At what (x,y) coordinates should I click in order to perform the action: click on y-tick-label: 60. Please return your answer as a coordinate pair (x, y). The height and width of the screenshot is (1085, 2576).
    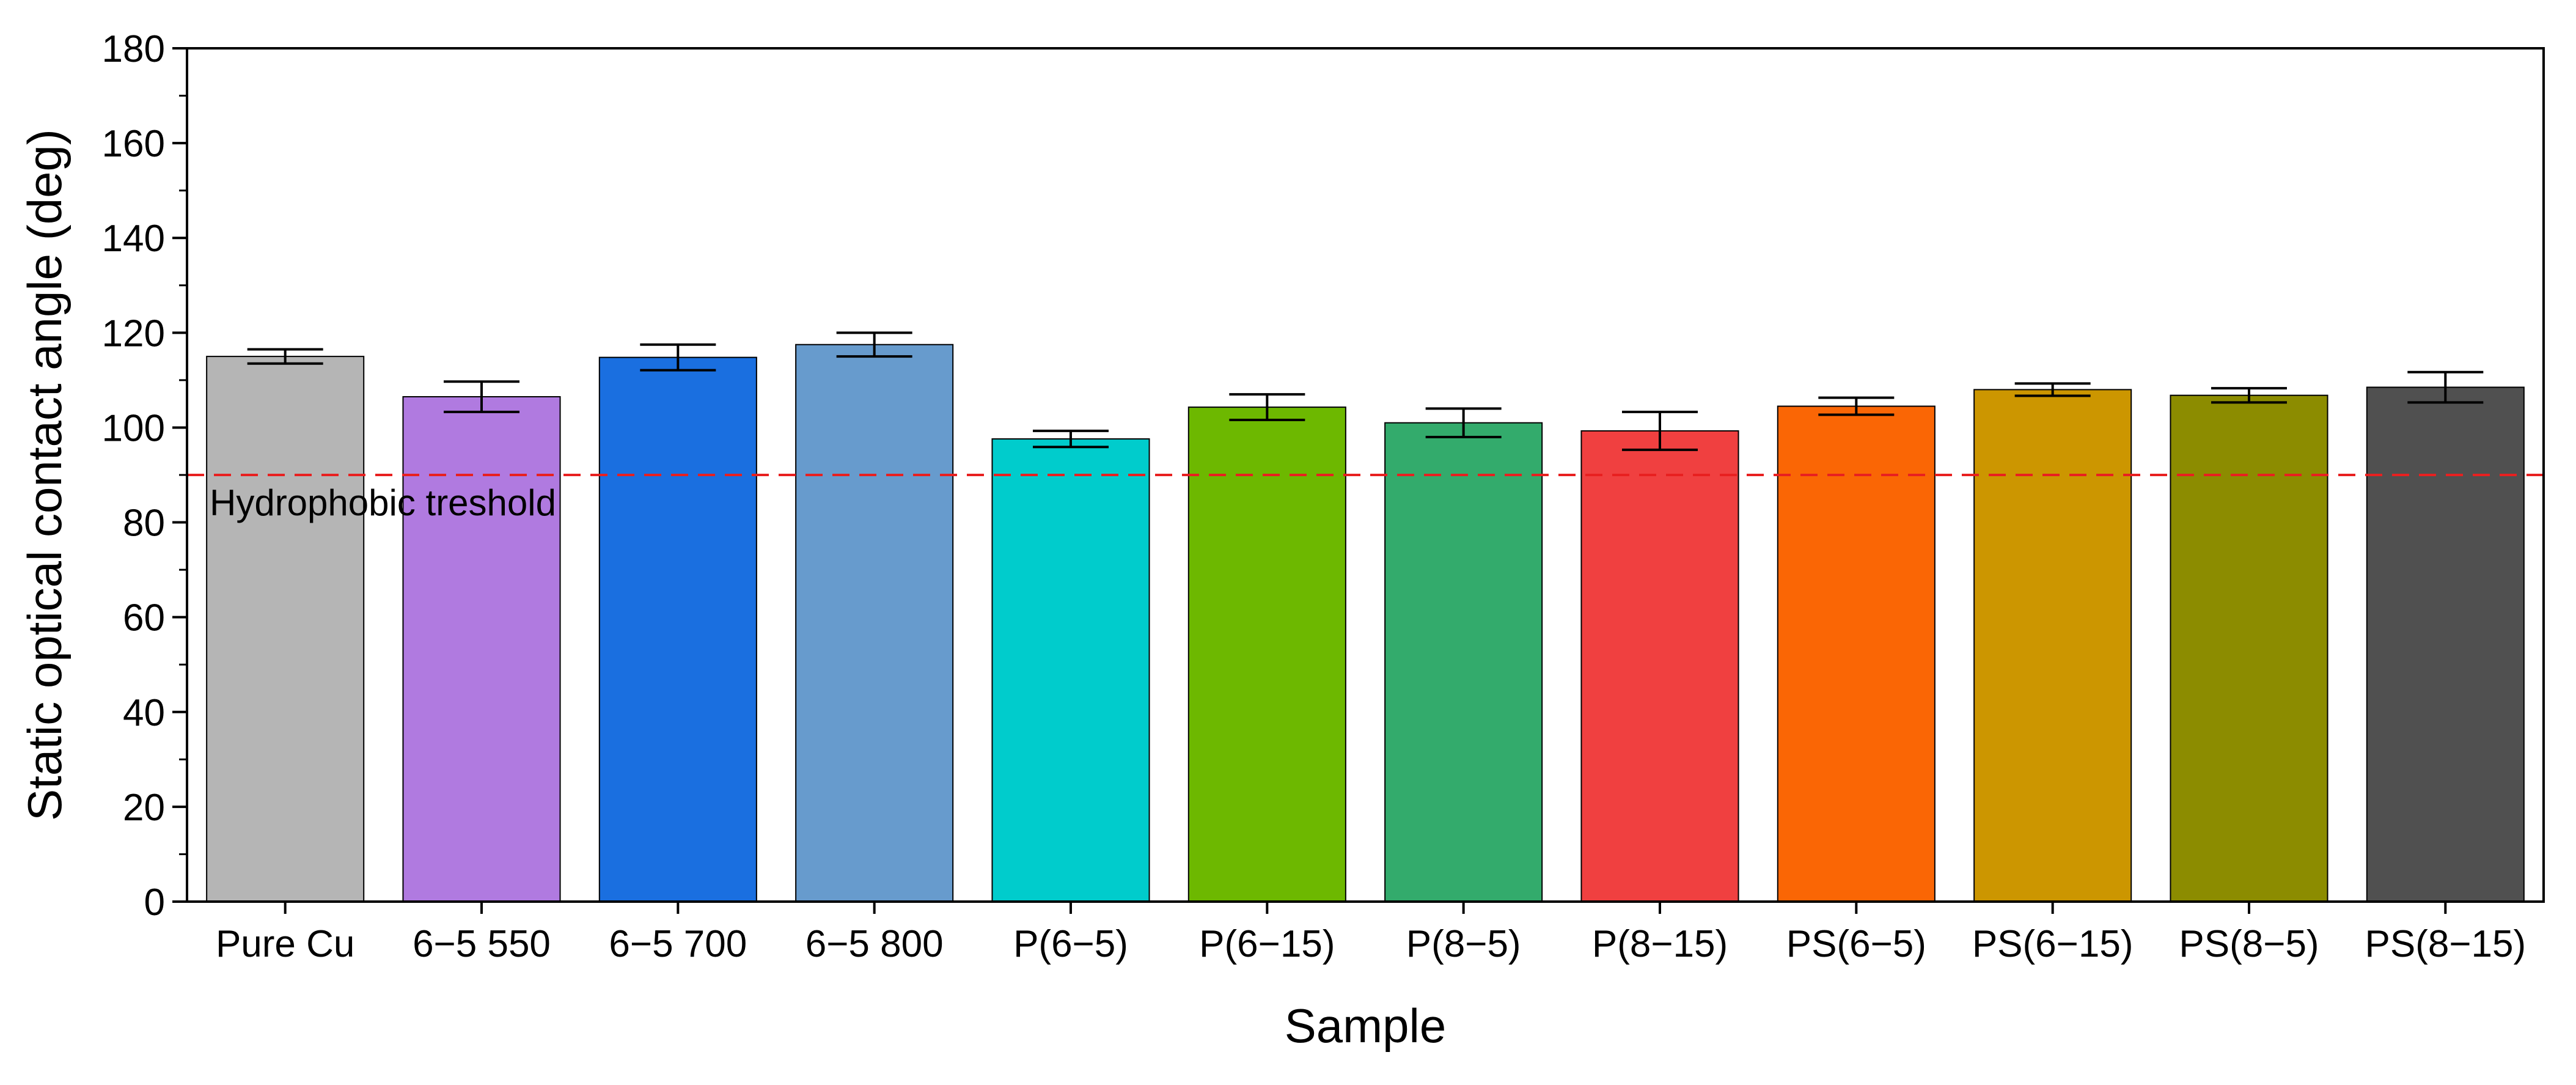
    Looking at the image, I should click on (144, 618).